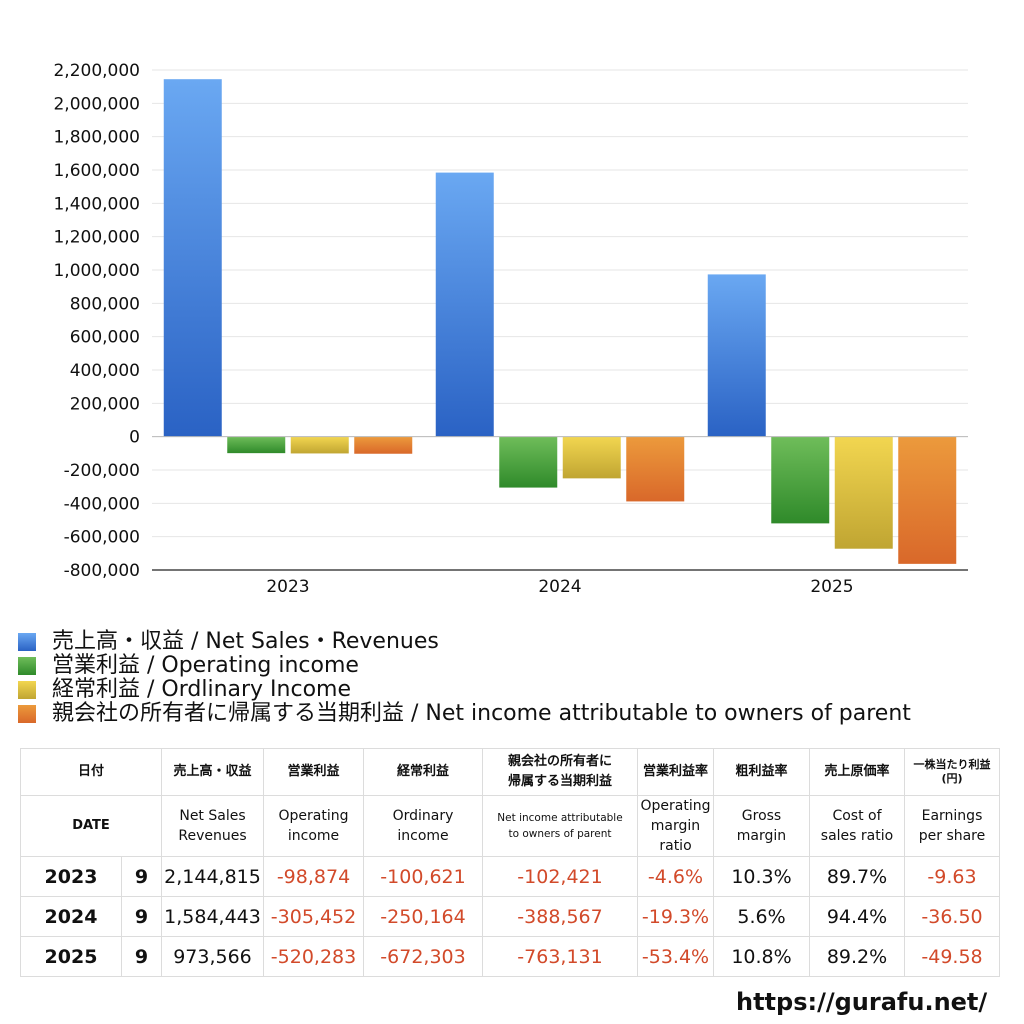  What do you see at coordinates (423, 836) in the screenshot?
I see `header-ordinary-en-2: income` at bounding box center [423, 836].